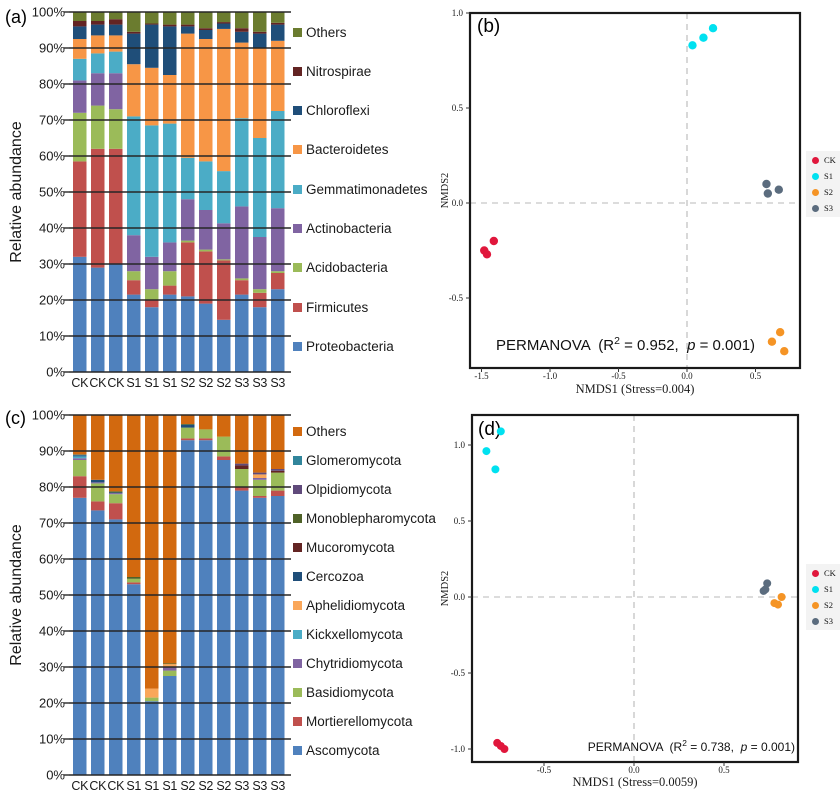 Image resolution: width=840 pixels, height=807 pixels. I want to click on bar-segment-Basidiomycota, so click(170, 673).